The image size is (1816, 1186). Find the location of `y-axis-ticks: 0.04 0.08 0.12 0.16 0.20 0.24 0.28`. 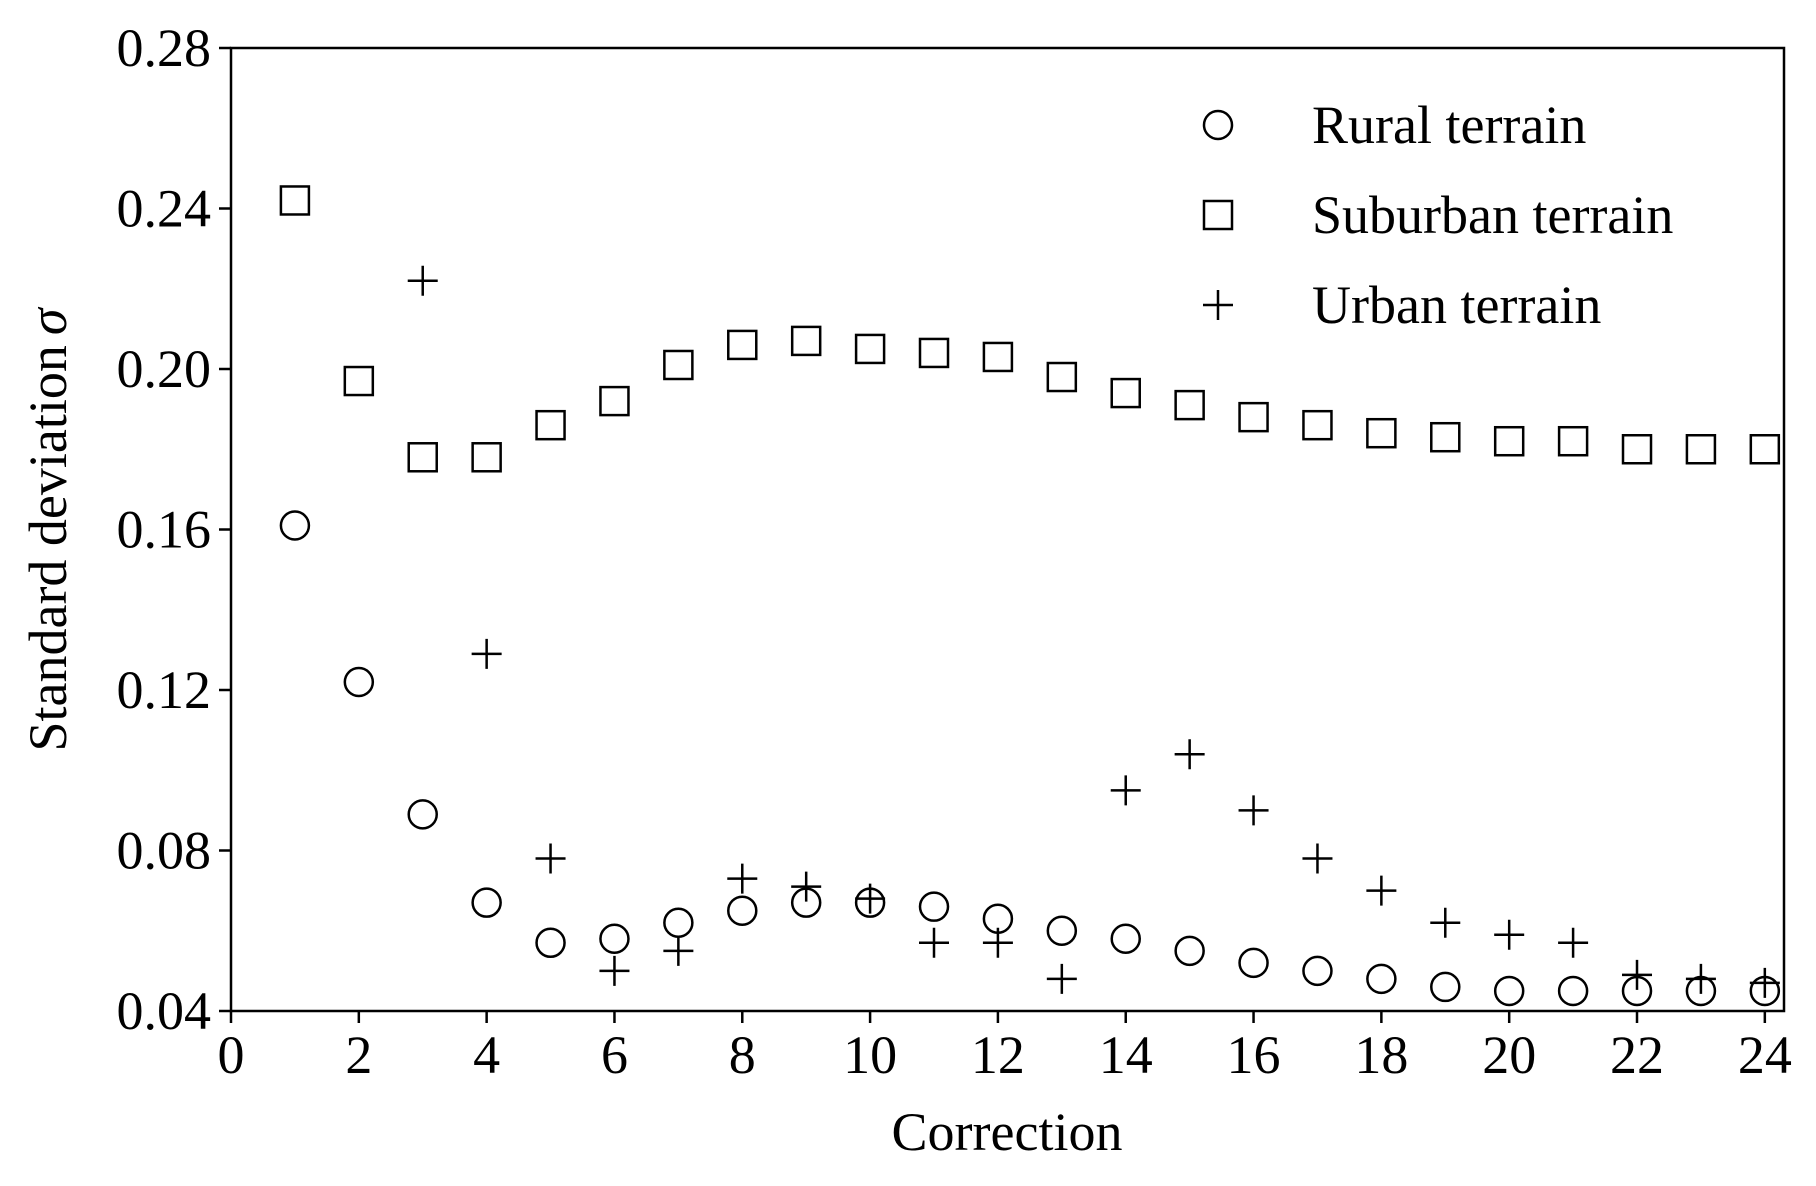

y-axis-ticks: 0.04 0.08 0.12 0.16 0.20 0.24 0.28 is located at coordinates (174, 529).